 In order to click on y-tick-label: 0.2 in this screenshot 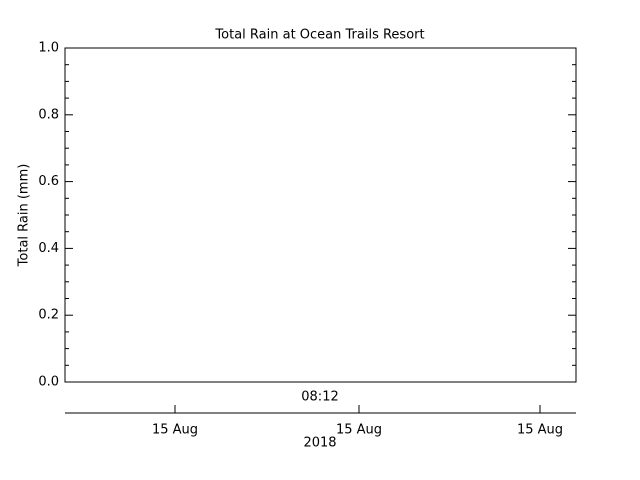, I will do `click(48, 315)`.